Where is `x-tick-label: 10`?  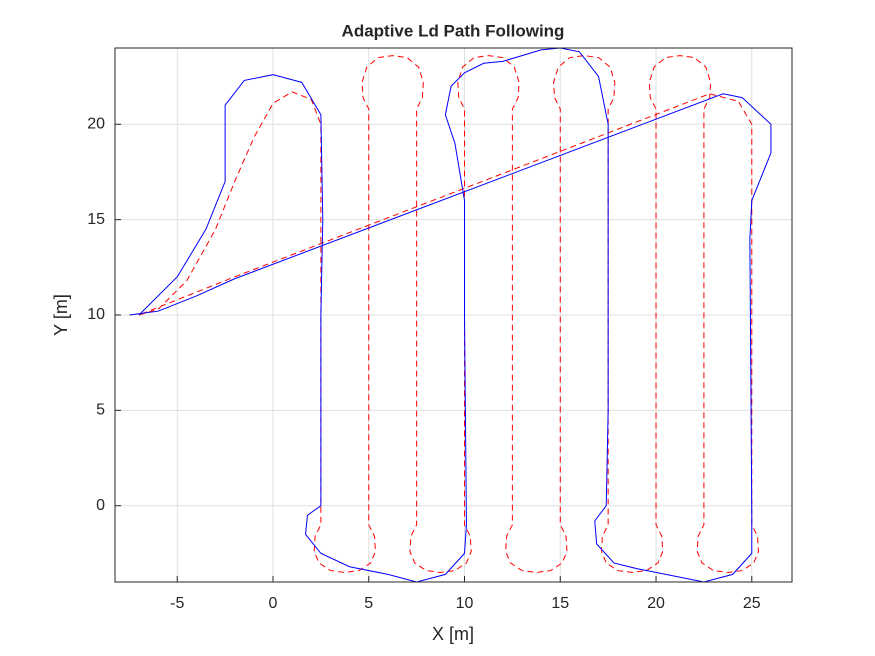
x-tick-label: 10 is located at coordinates (465, 603).